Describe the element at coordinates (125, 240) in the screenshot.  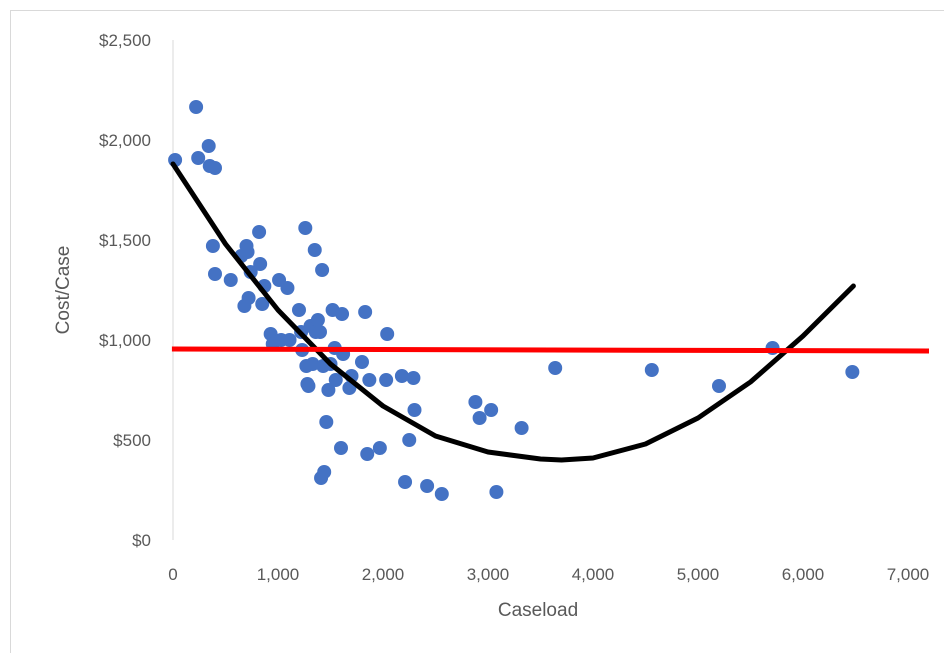
I see `y-tick-label: $1,500` at that location.